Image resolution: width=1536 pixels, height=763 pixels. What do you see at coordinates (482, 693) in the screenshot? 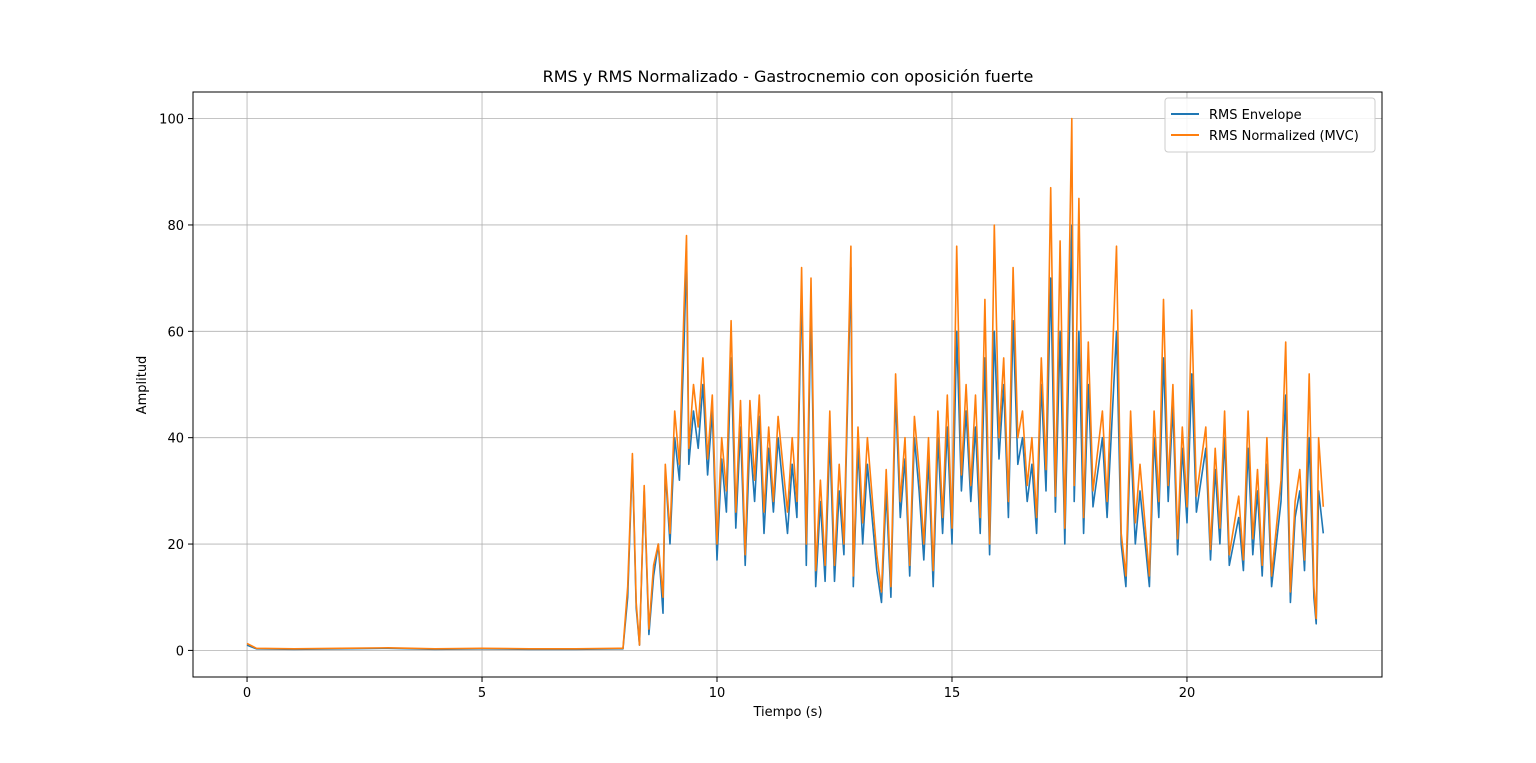
I see `x-tick-label: 5` at bounding box center [482, 693].